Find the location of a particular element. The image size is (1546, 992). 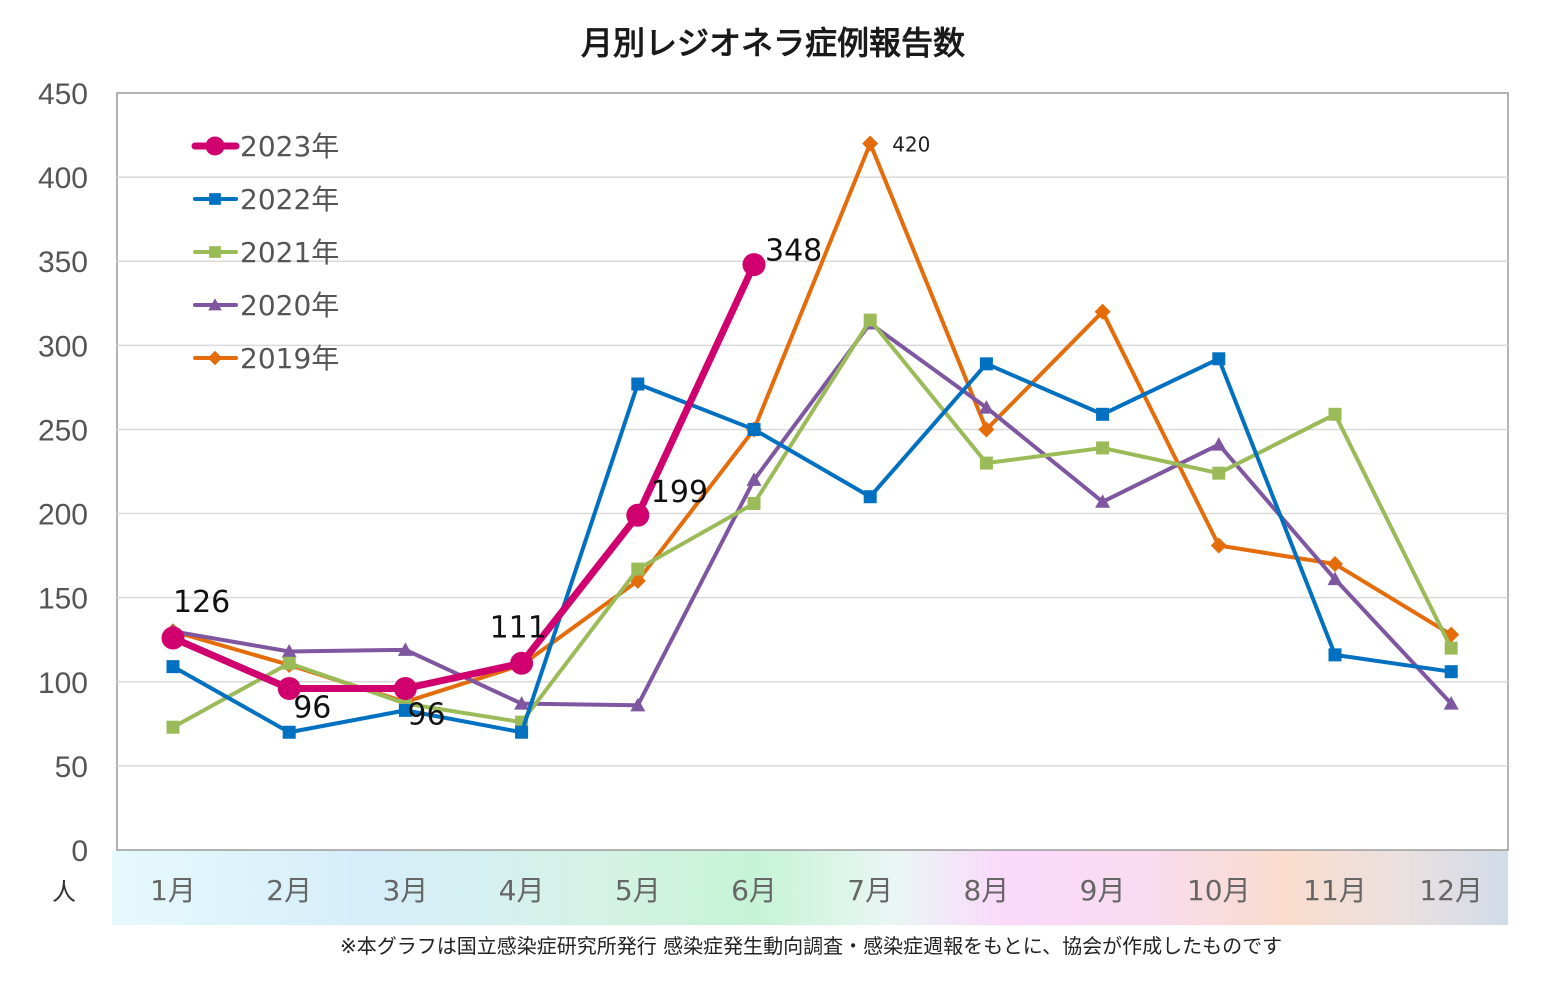

x-tick-label: 5月 is located at coordinates (638, 890).